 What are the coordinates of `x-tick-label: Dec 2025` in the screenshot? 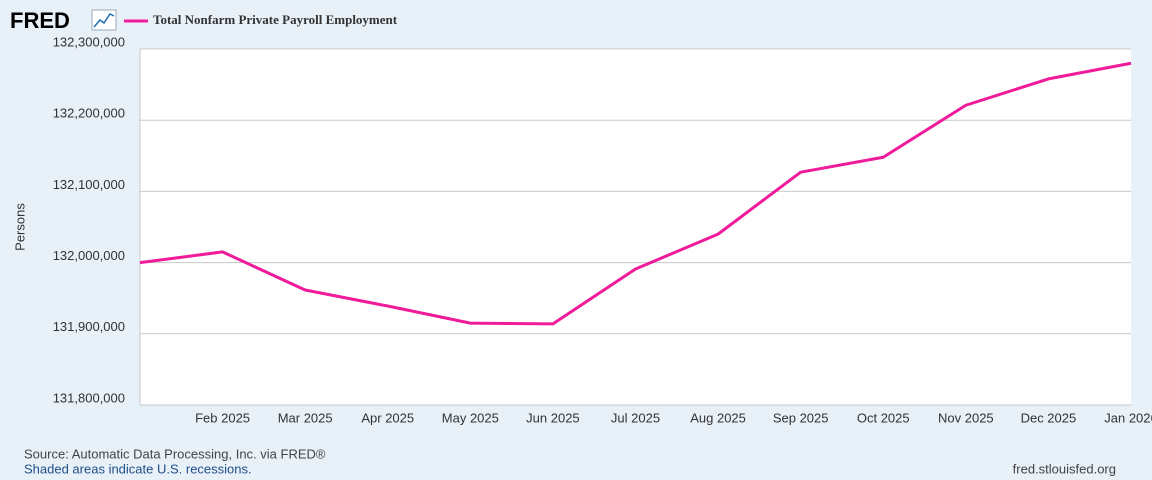 It's located at (1049, 417).